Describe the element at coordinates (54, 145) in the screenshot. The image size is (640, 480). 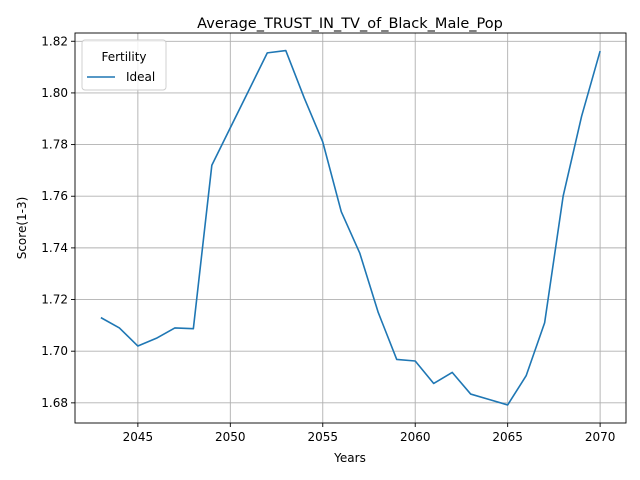
I see `y-tick-label: 1.78` at that location.